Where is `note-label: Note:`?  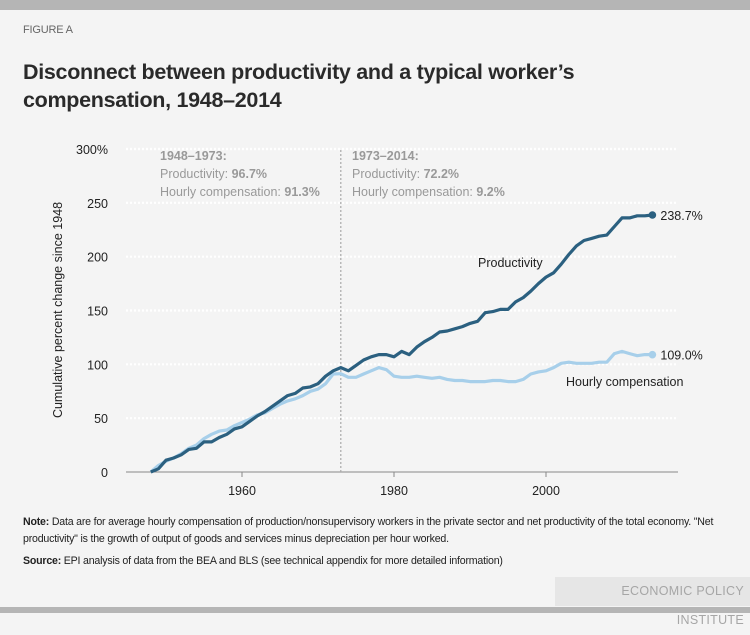 note-label: Note: is located at coordinates (36, 522).